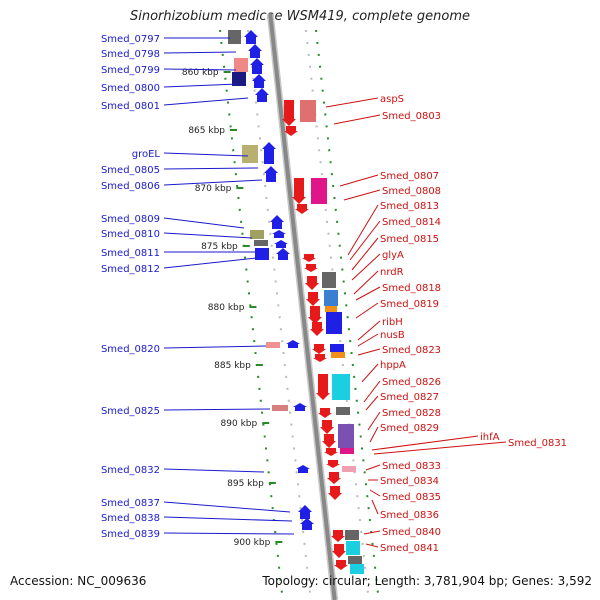 The height and width of the screenshot is (600, 600). What do you see at coordinates (130, 503) in the screenshot?
I see `left-gene-label: Smed_0837` at bounding box center [130, 503].